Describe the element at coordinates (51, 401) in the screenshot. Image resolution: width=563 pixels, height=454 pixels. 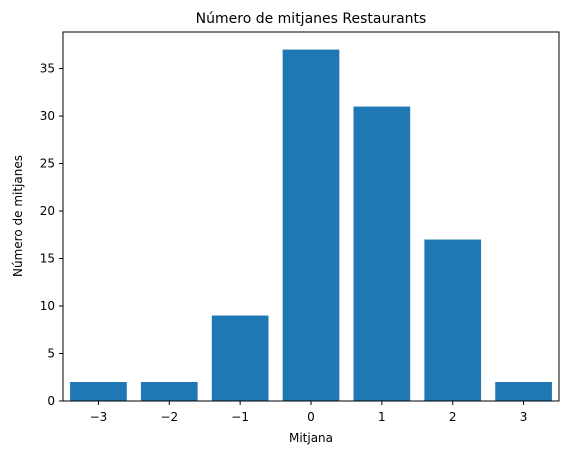
I see `y-tick-label: 0` at that location.